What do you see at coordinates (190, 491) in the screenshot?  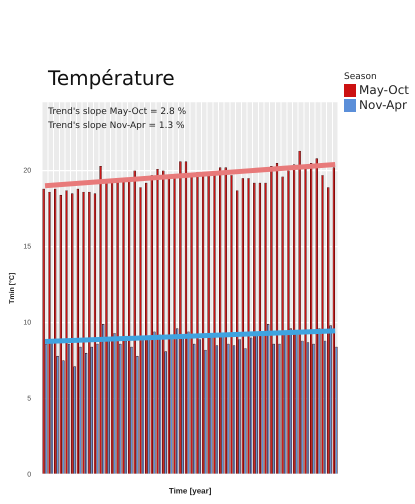 I see `x-axis-title: Time [year]` at bounding box center [190, 491].